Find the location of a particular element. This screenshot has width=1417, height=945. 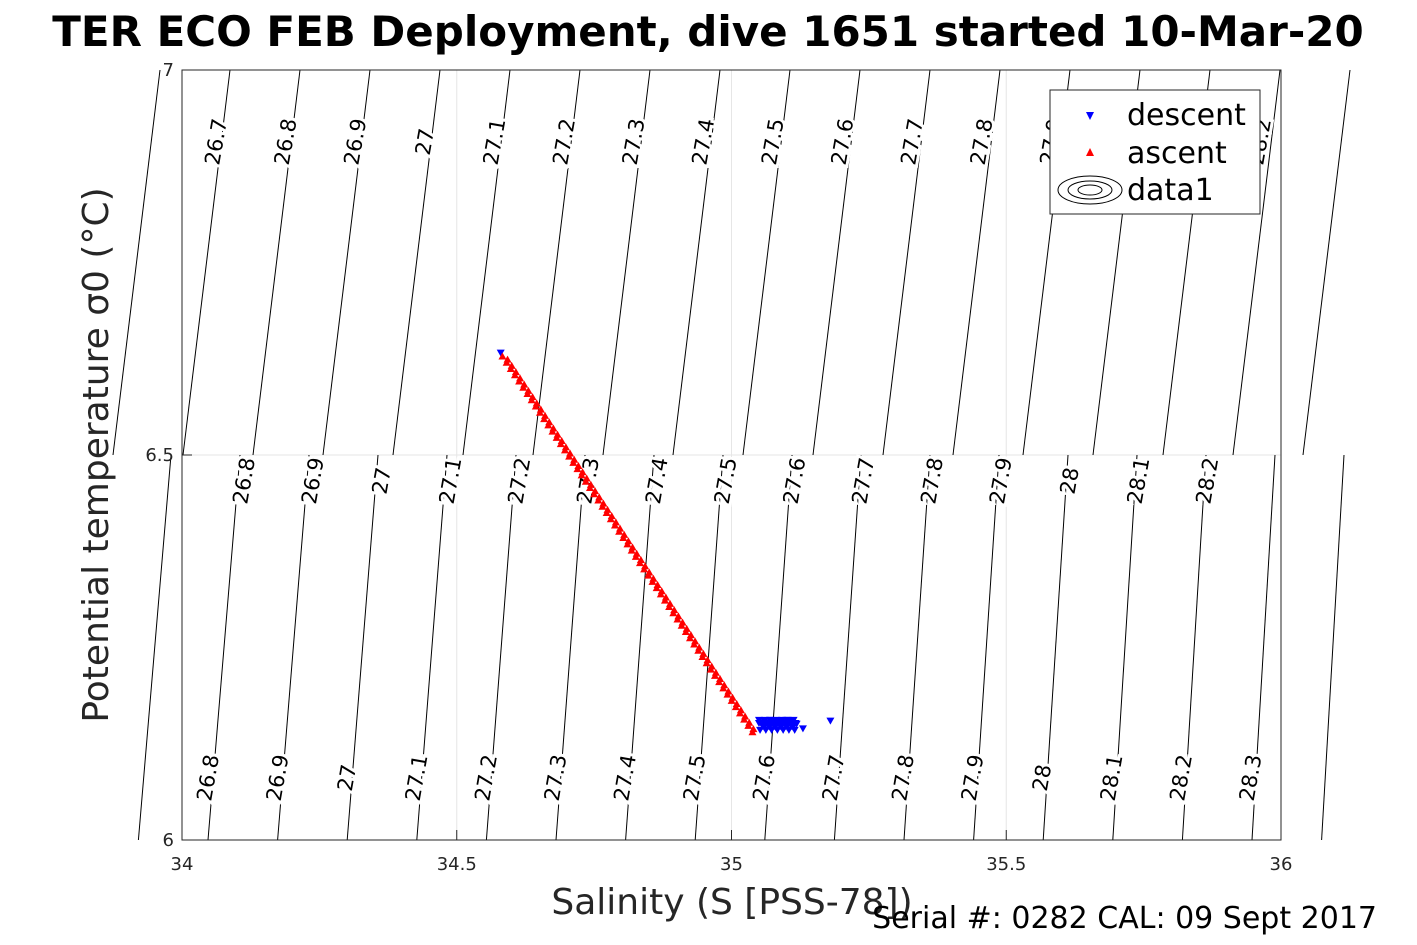

contour-label-bottom: 27.9 is located at coordinates (973, 778).